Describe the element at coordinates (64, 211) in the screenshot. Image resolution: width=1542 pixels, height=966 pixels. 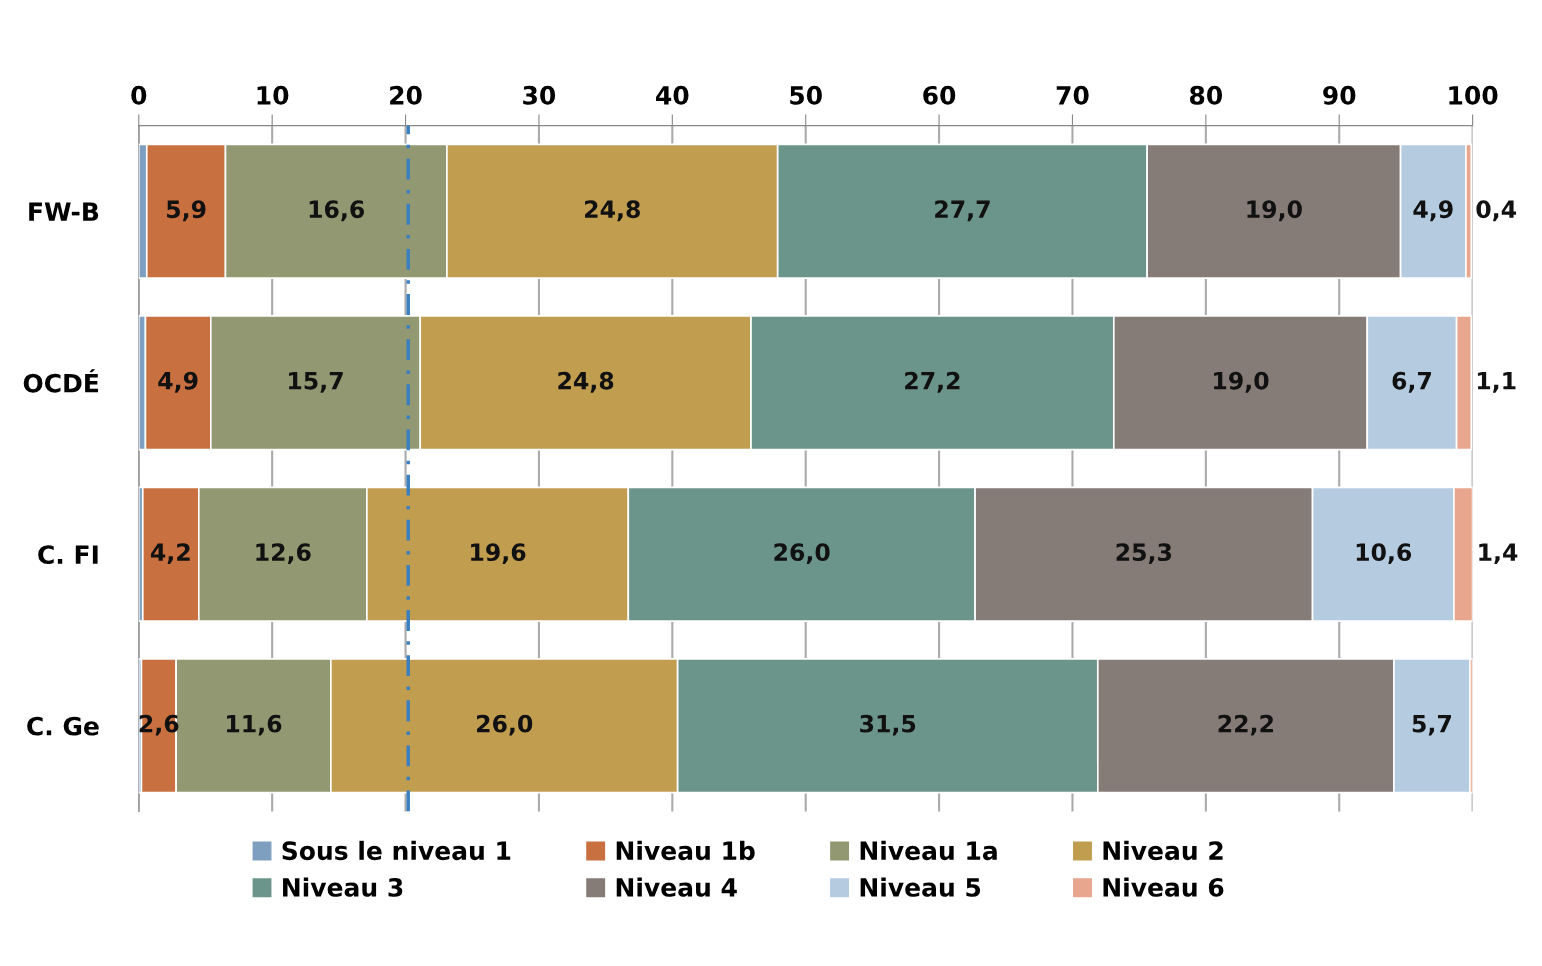
I see `y-tick-label: FW-B` at that location.